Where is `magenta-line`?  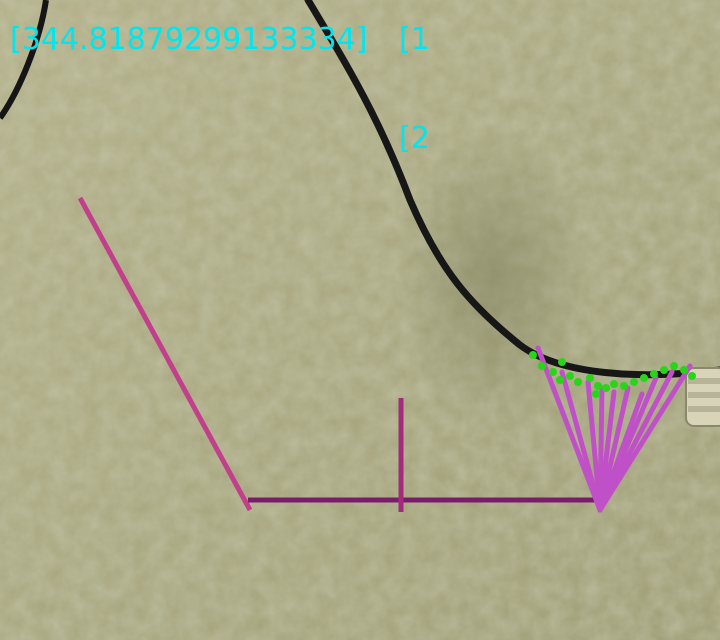 magenta-line is located at coordinates (165, 354).